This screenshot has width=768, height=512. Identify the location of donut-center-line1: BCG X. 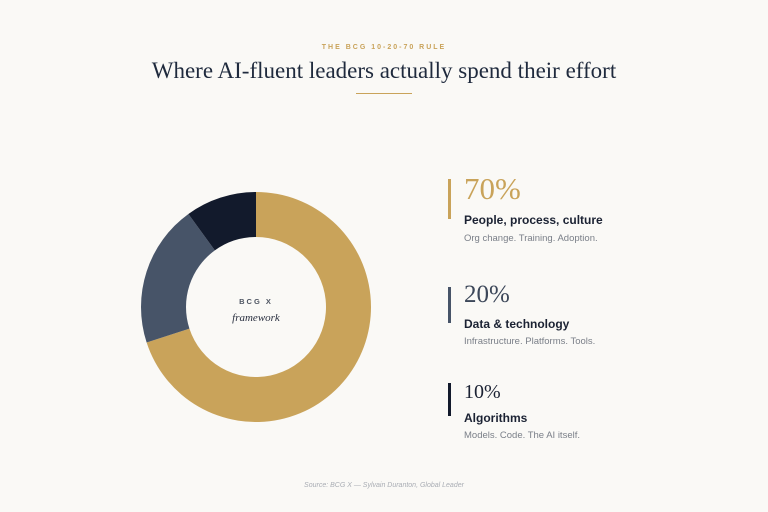
(256, 301).